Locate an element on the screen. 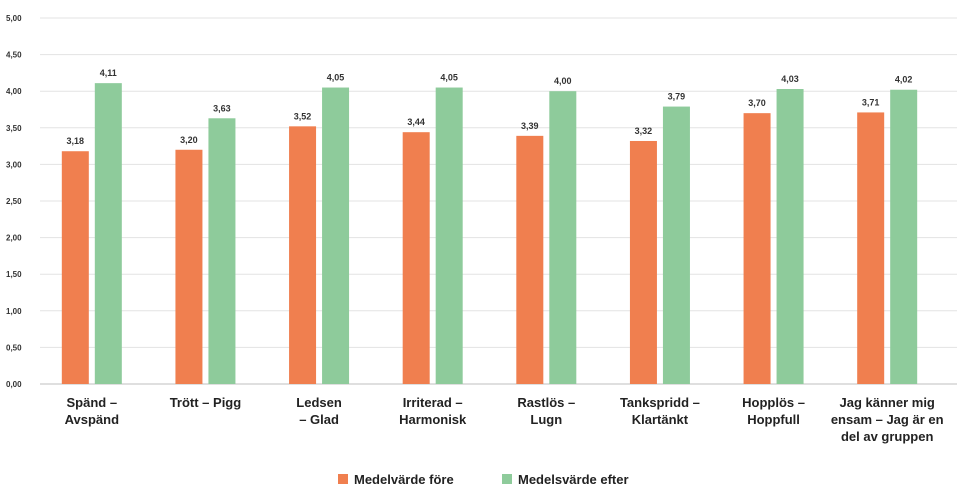 This screenshot has height=486, width=957. data-label: 4,02 is located at coordinates (904, 80).